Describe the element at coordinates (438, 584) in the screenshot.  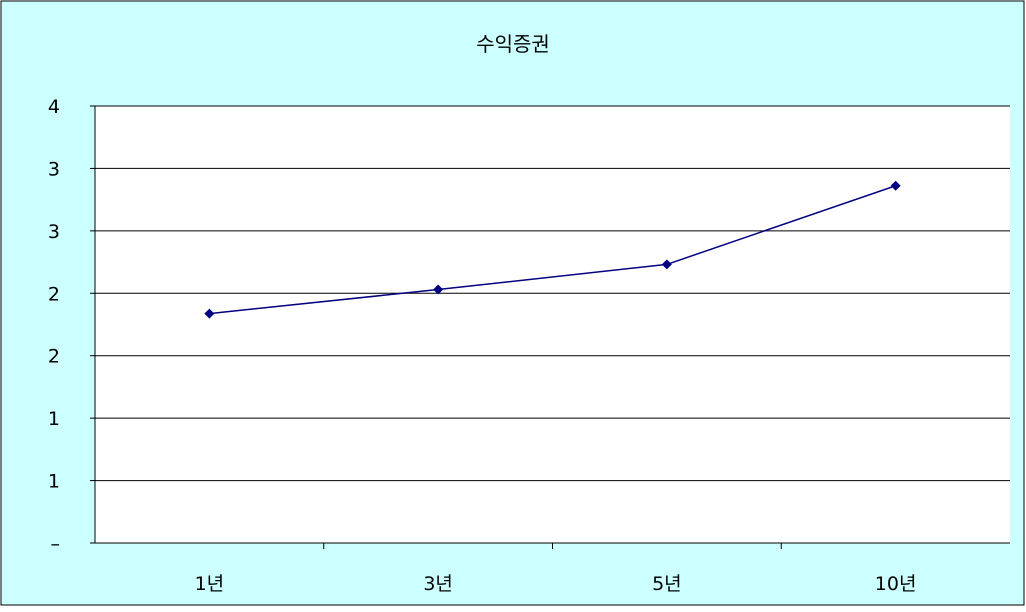
I see `x-tick-label: 3년` at that location.